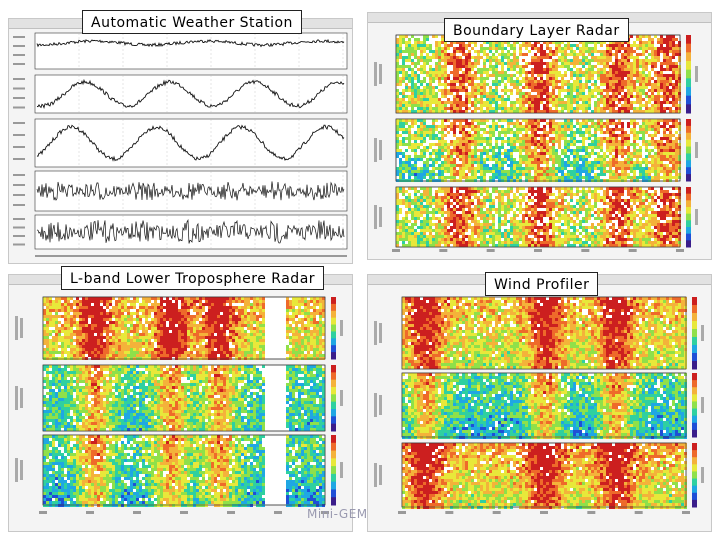 This screenshot has width=720, height=540. Describe the element at coordinates (193, 278) in the screenshot. I see `lband-label: L-band Lower Troposphere Radar` at that location.